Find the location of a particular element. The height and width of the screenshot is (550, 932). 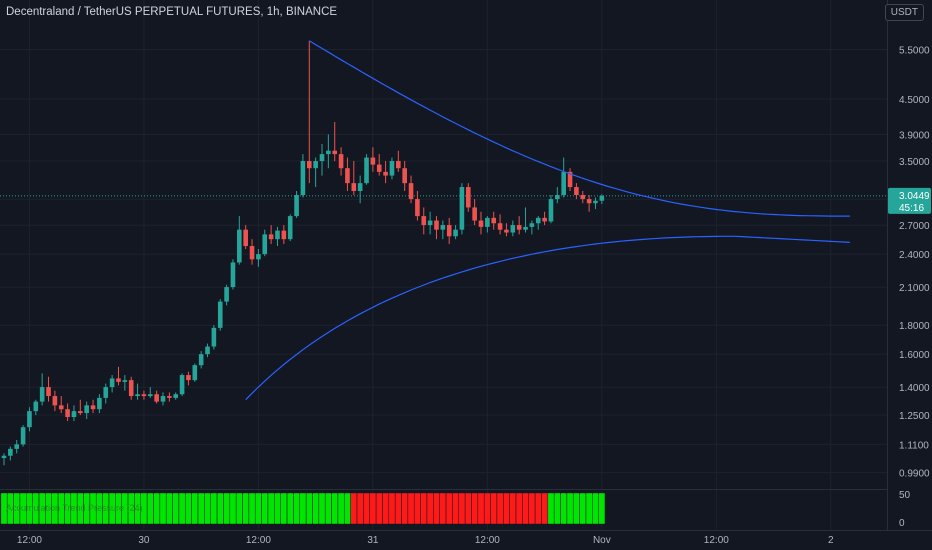

indicator-tick-label: 0 is located at coordinates (902, 523).